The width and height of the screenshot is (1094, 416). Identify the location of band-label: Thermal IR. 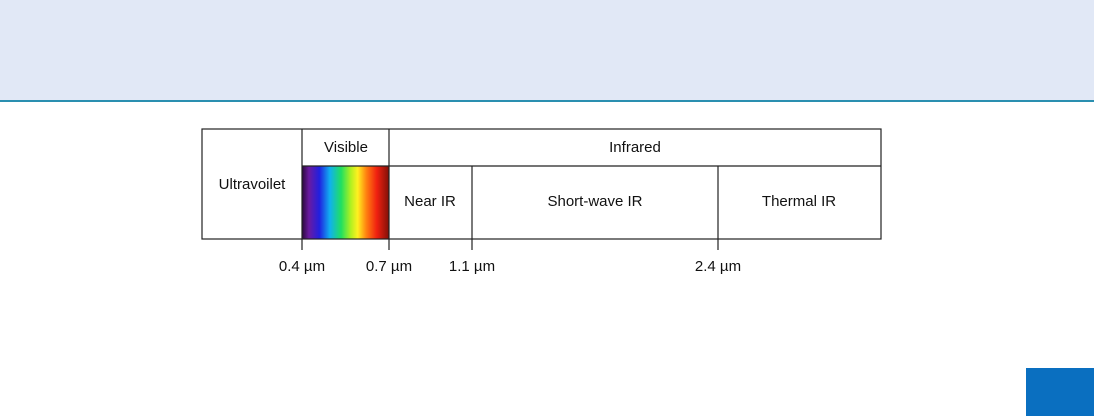
(799, 201).